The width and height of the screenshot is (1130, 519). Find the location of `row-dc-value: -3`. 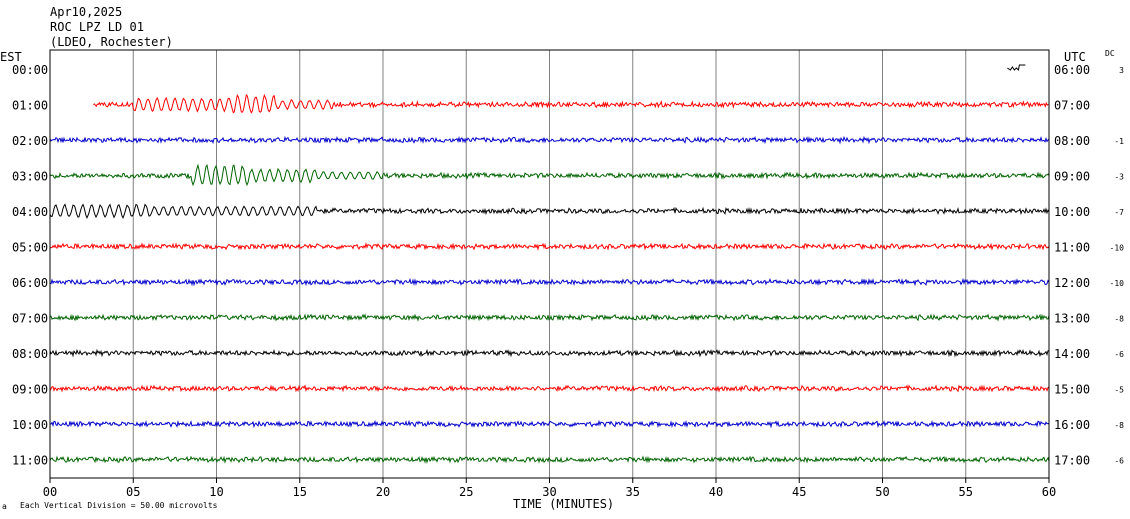

row-dc-value: -3 is located at coordinates (1119, 177).